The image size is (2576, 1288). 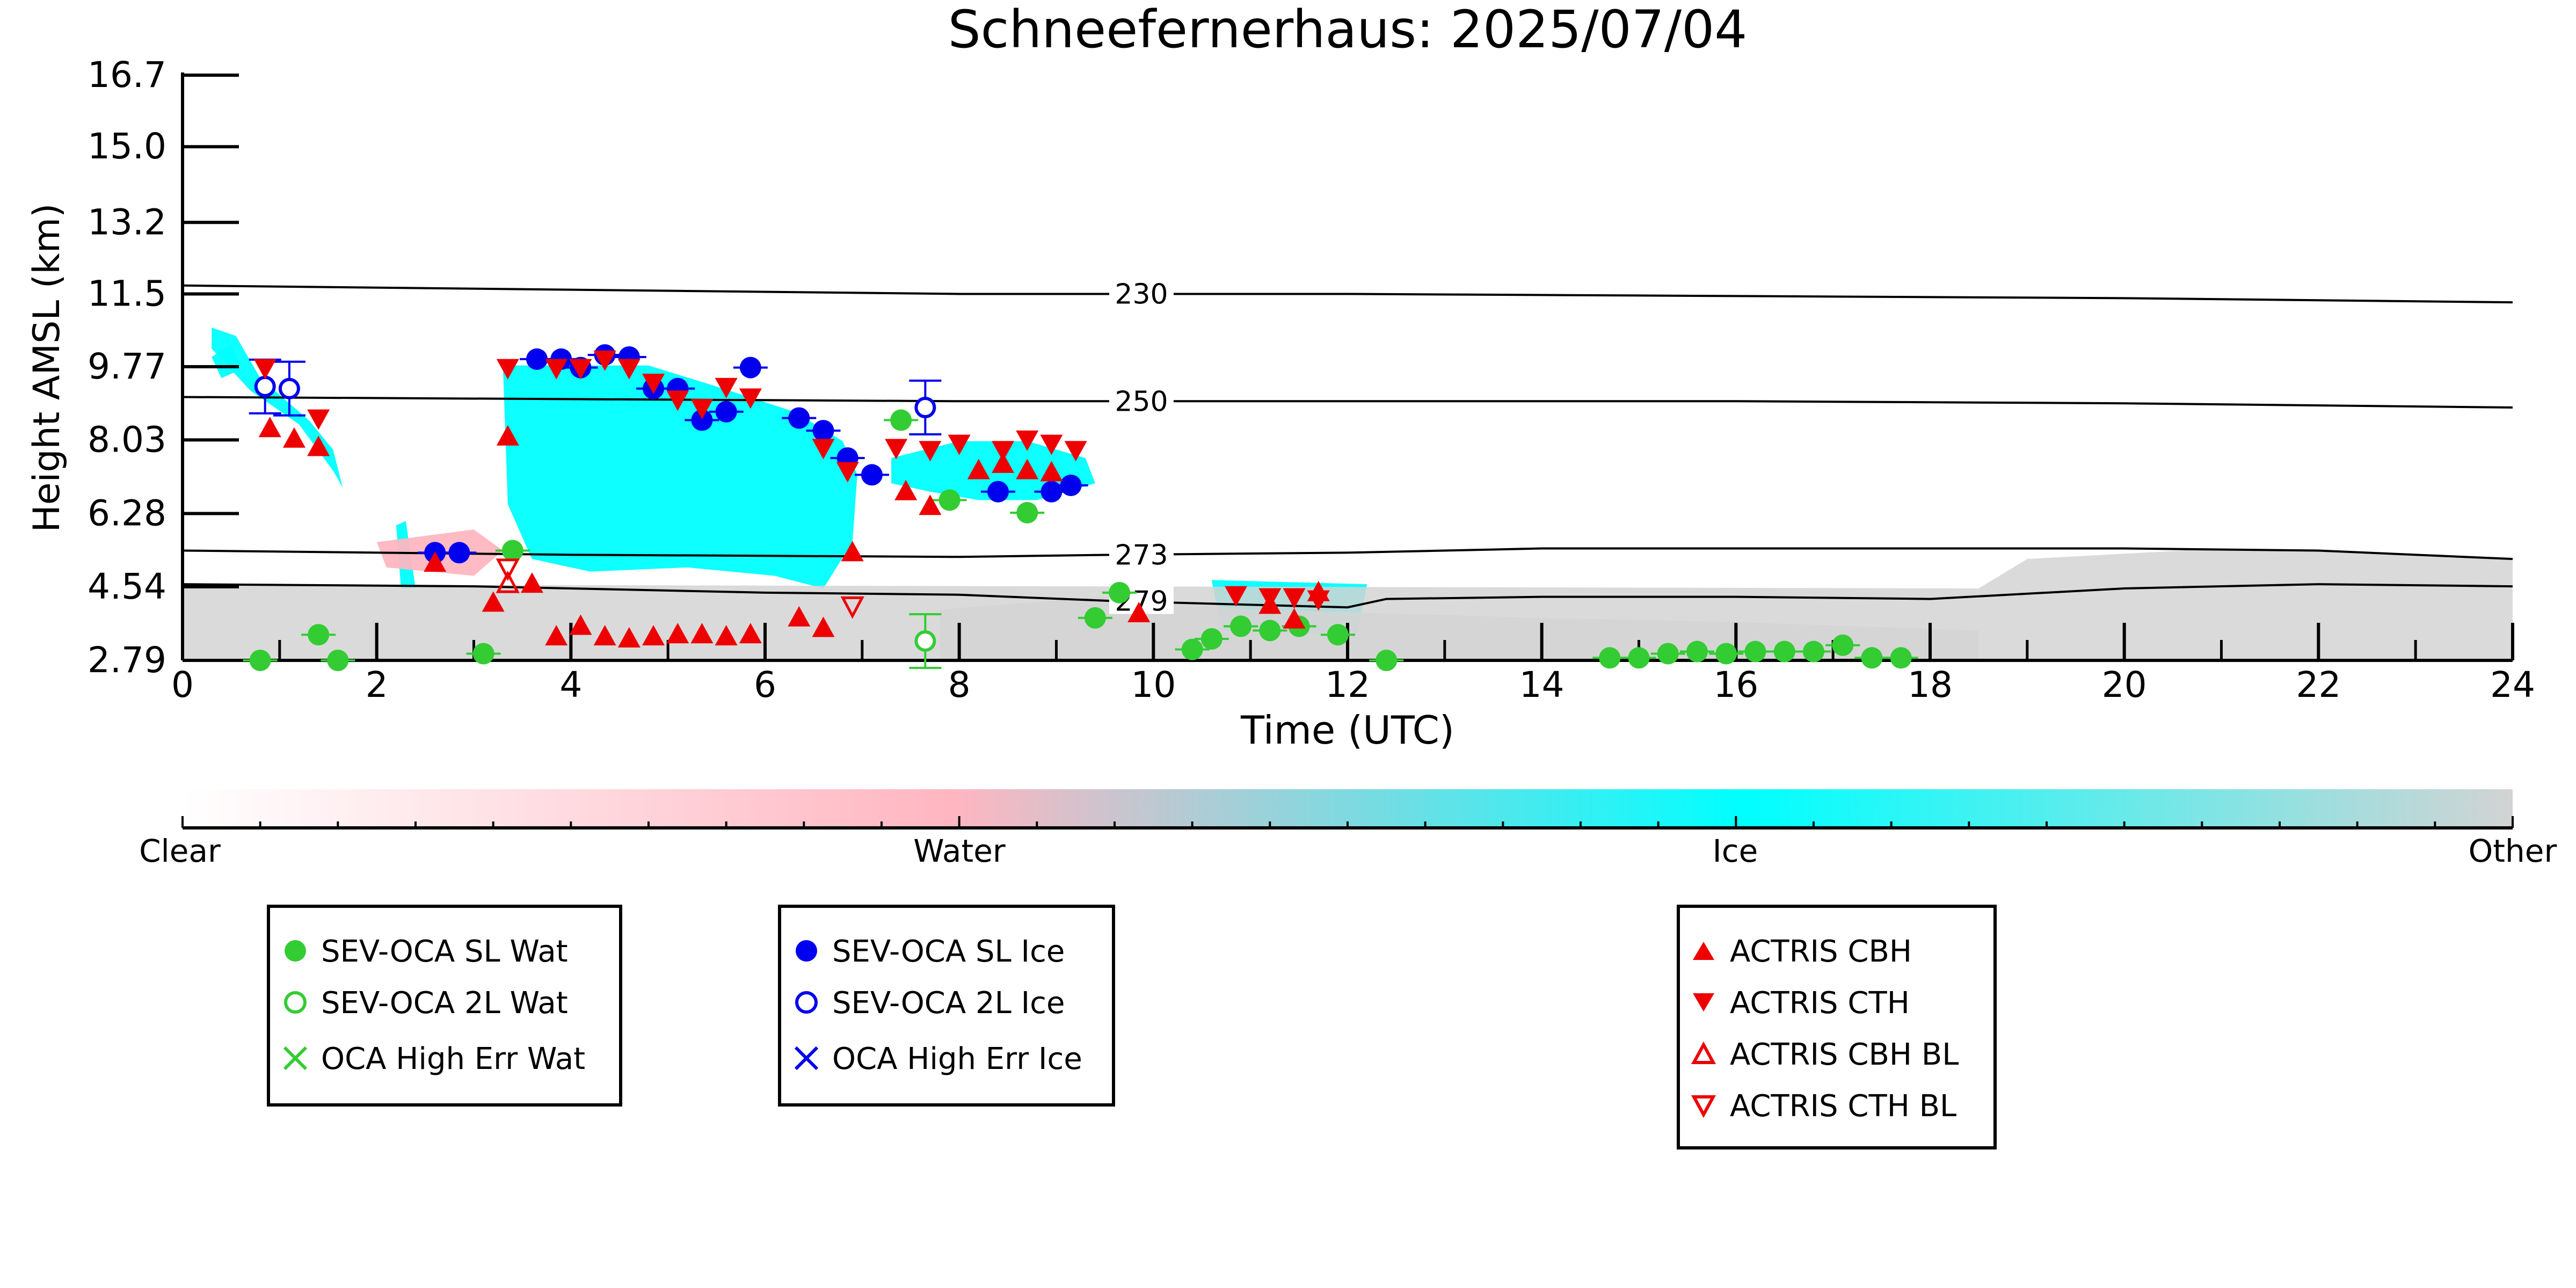 I want to click on y-tick-label-6.28: 6.28, so click(x=127, y=513).